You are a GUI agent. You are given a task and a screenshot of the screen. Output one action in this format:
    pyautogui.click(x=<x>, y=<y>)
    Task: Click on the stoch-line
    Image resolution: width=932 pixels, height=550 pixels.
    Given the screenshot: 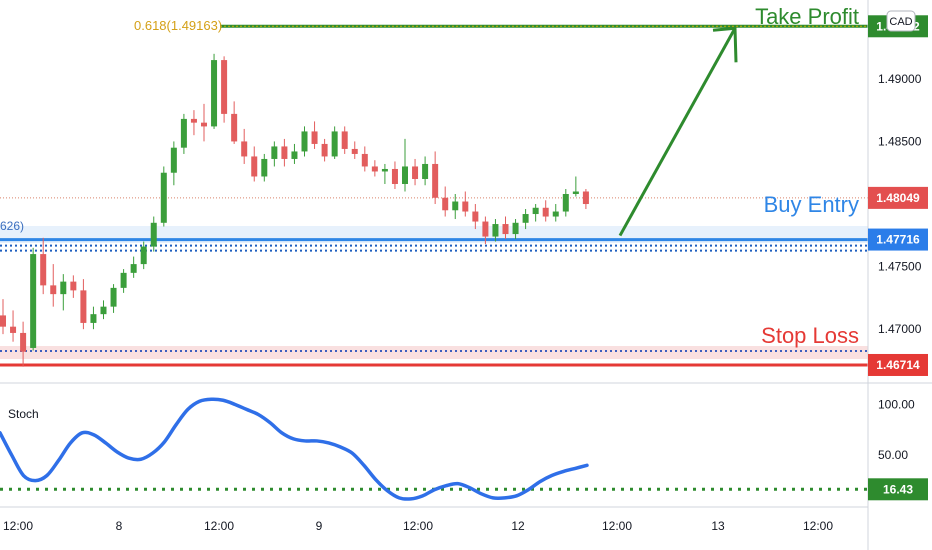 What is the action you would take?
    pyautogui.click(x=293, y=449)
    